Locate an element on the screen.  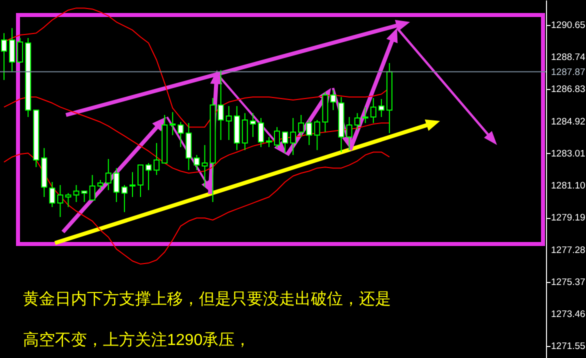
y-tick-label: 1286.83 is located at coordinates (568, 90).